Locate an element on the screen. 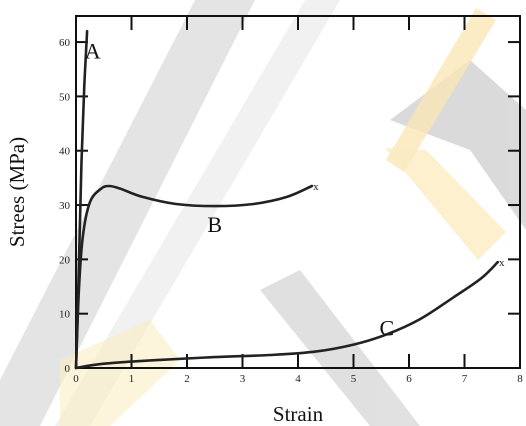  break-mark-c: x is located at coordinates (502, 263).